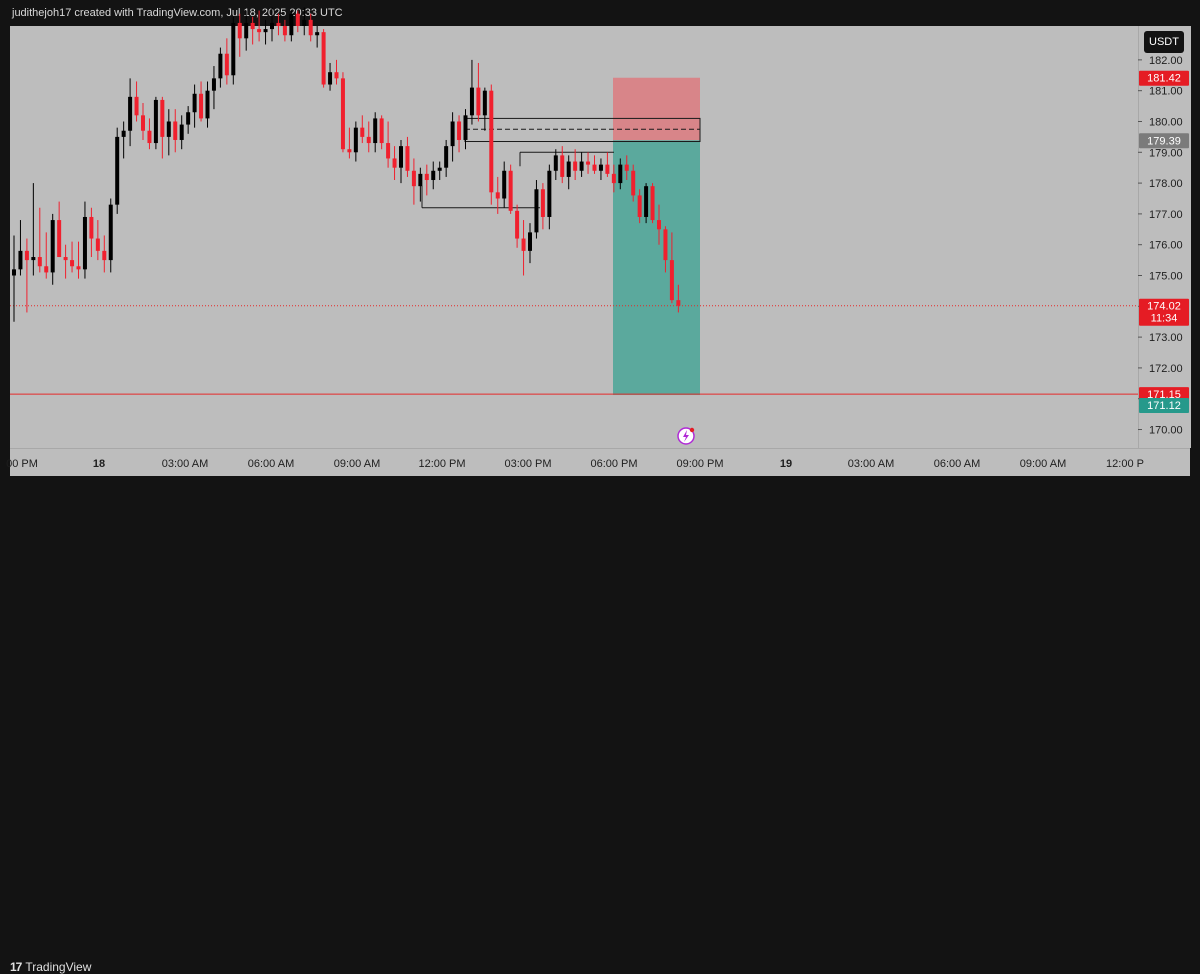 This screenshot has width=1200, height=974. I want to click on time-axis, so click(600, 462).